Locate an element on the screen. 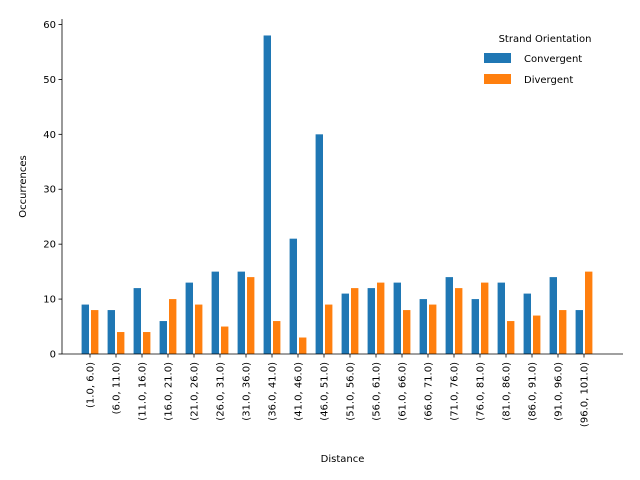 This screenshot has width=640, height=480. y-tick-label-1: 10 is located at coordinates (49, 300).